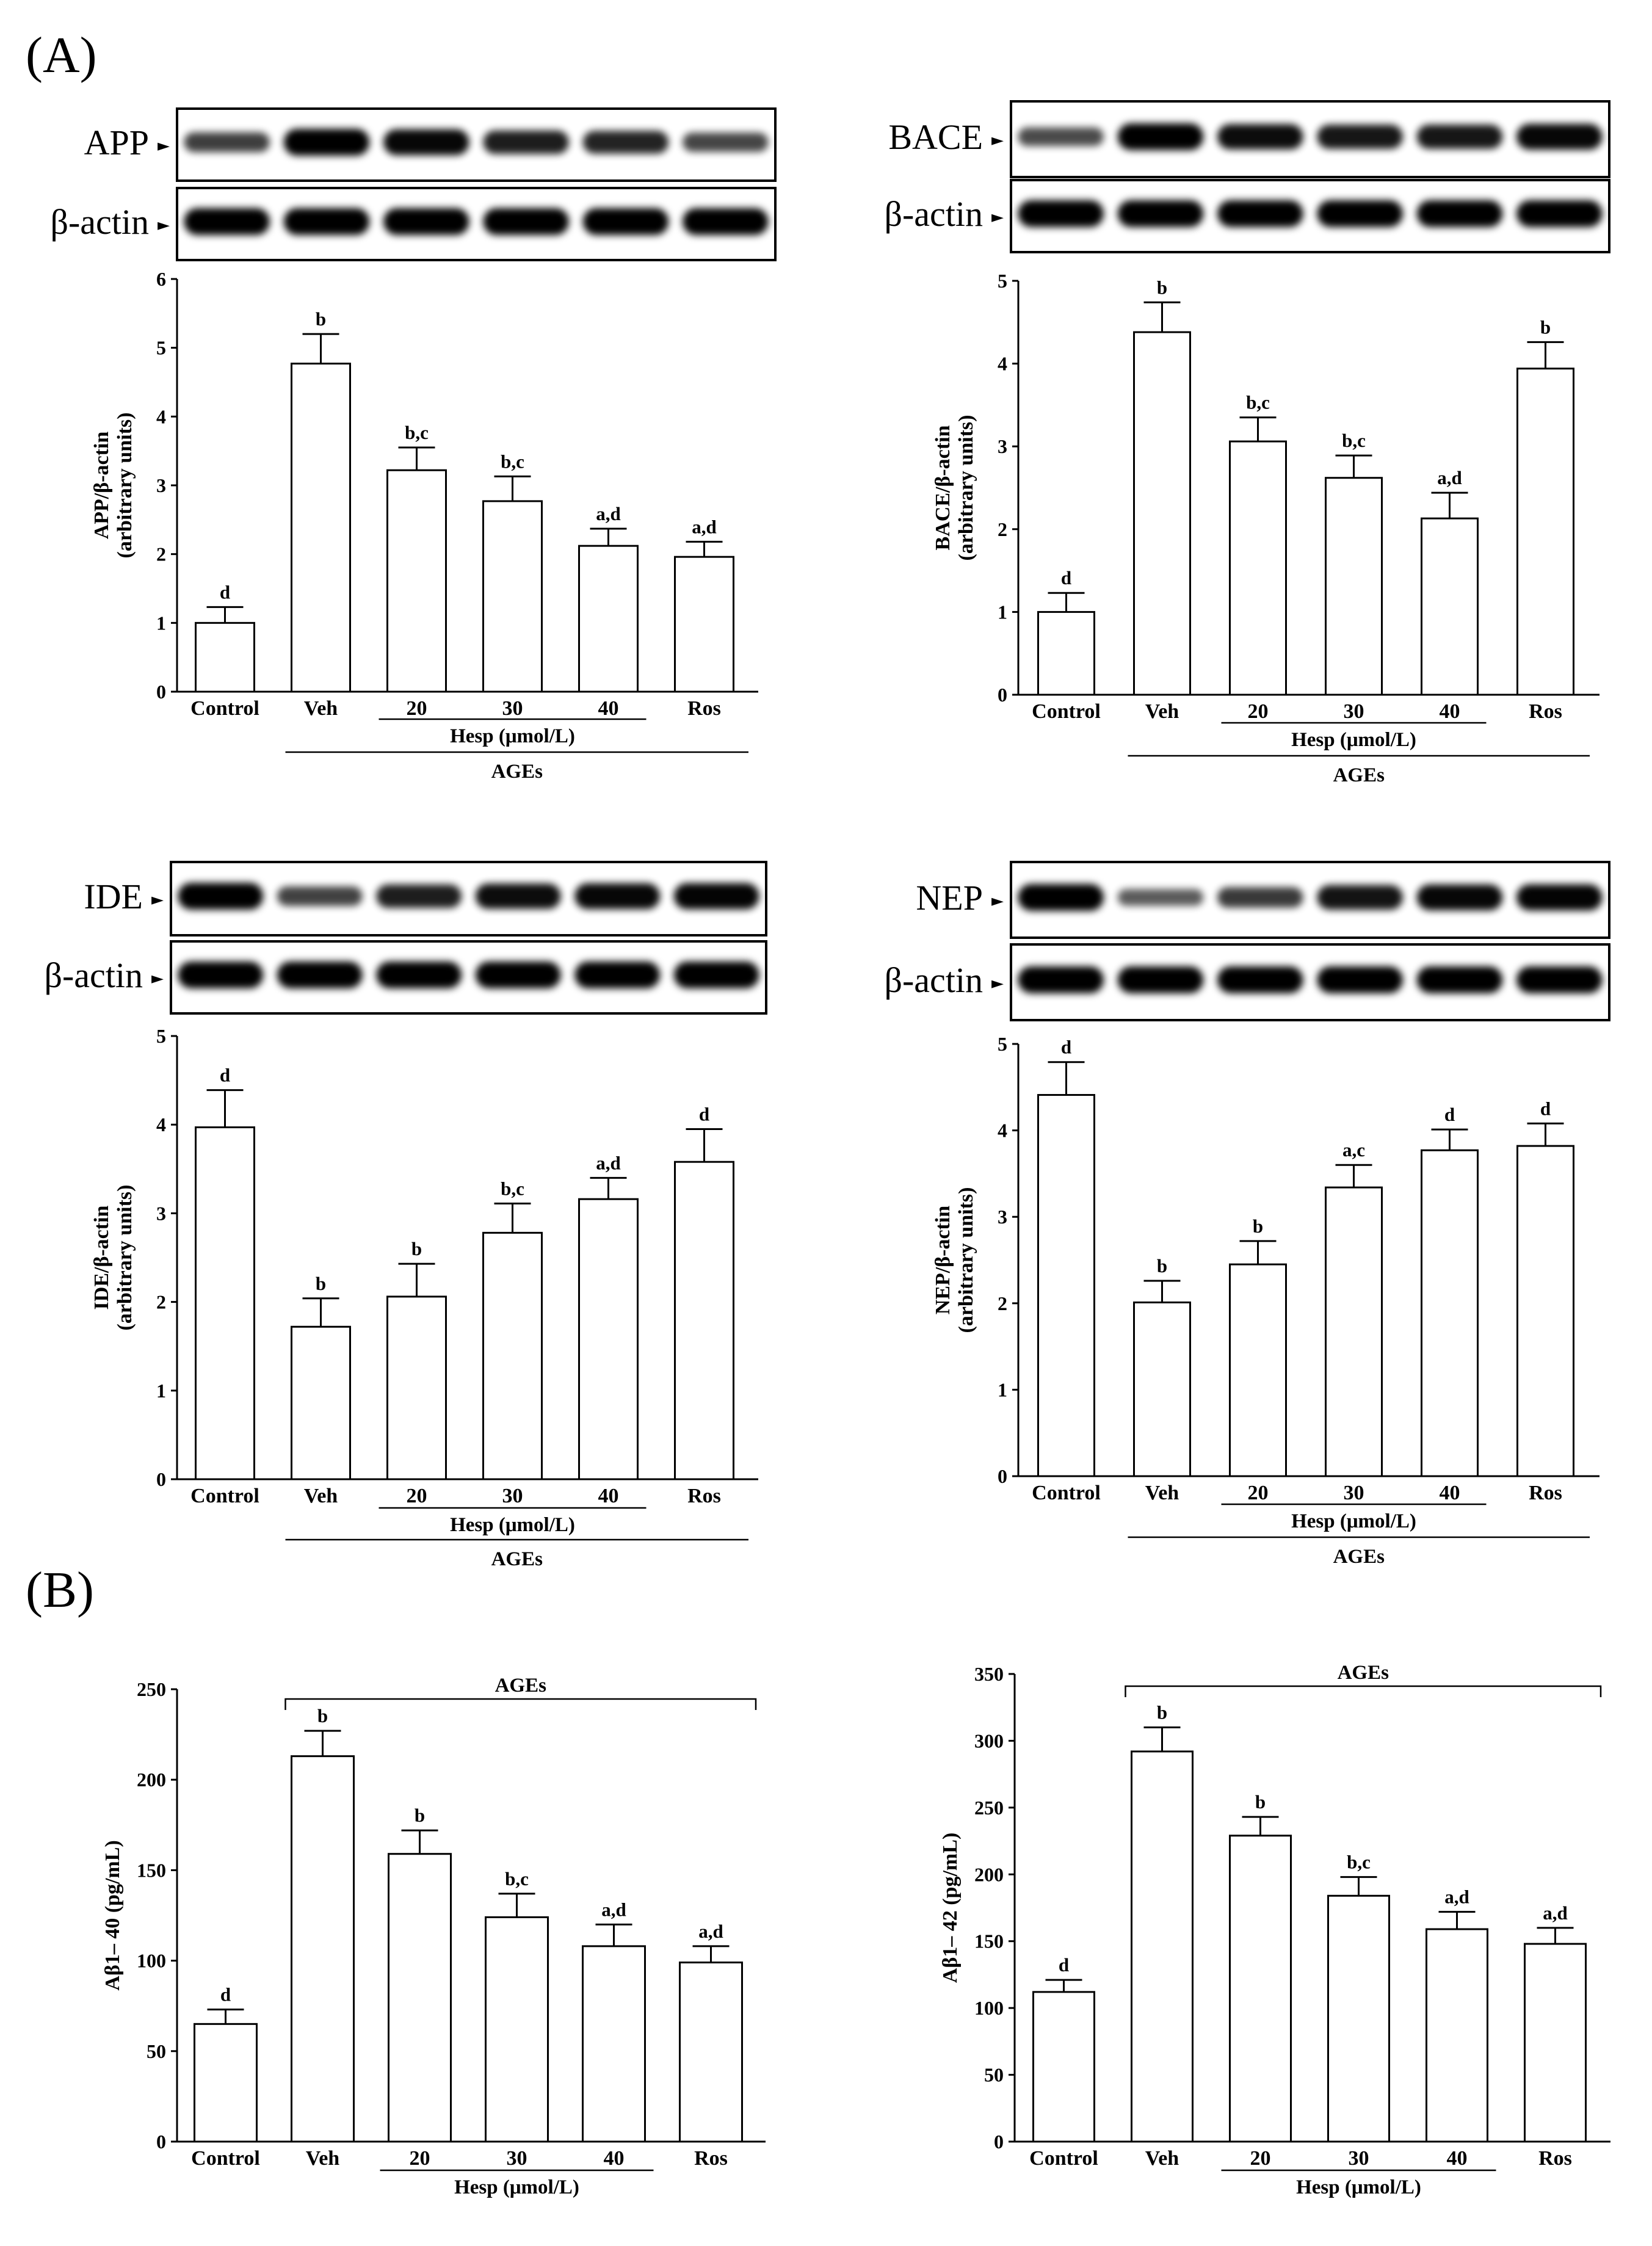 This screenshot has width=1652, height=2246. Describe the element at coordinates (161, 348) in the screenshot. I see `y-tick-label: 5` at that location.